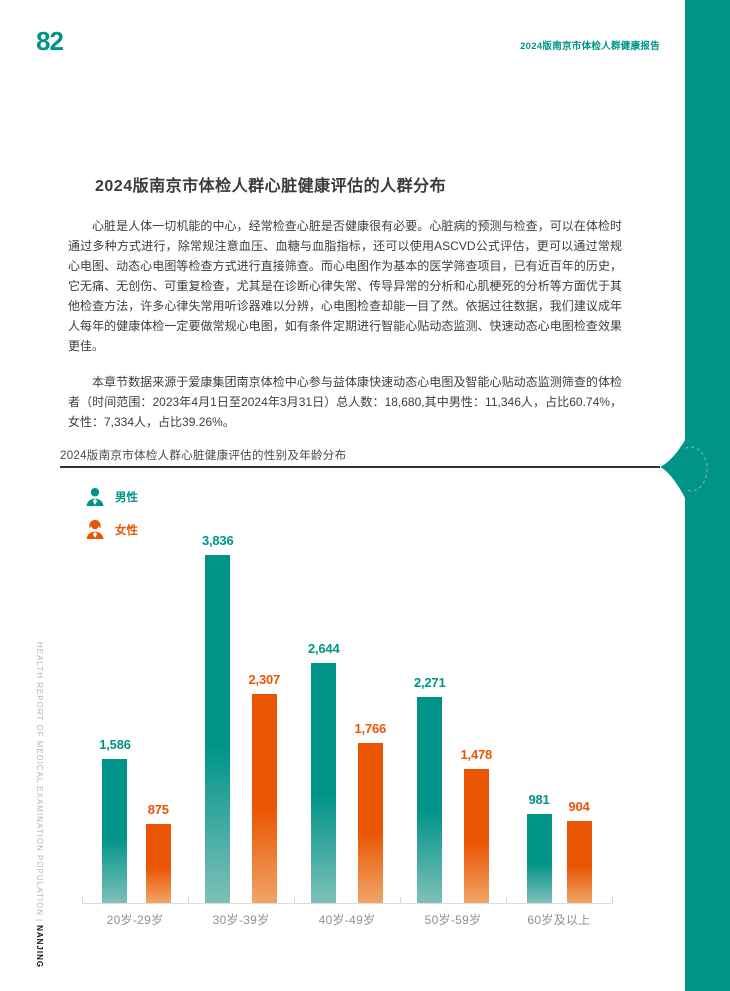 This screenshot has height=991, width=730. What do you see at coordinates (476, 754) in the screenshot?
I see `bar-value-female-4: 1,478` at bounding box center [476, 754].